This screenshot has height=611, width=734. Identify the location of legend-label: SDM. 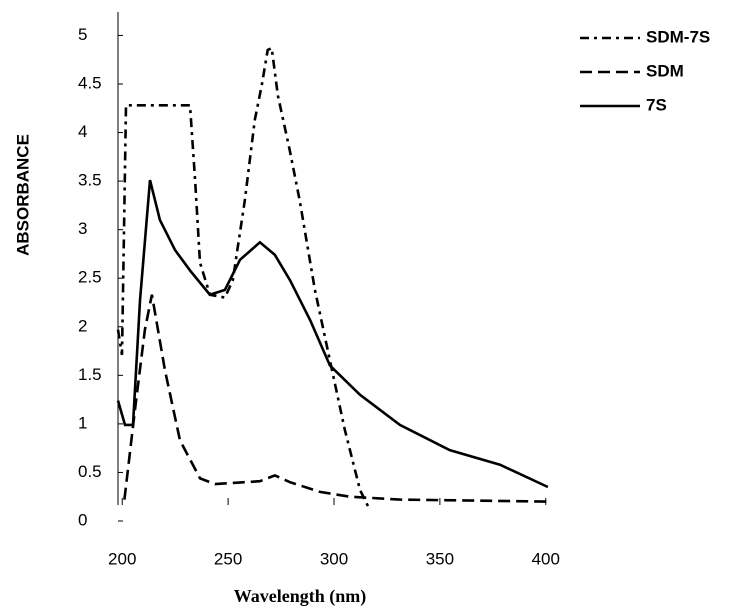
(665, 70).